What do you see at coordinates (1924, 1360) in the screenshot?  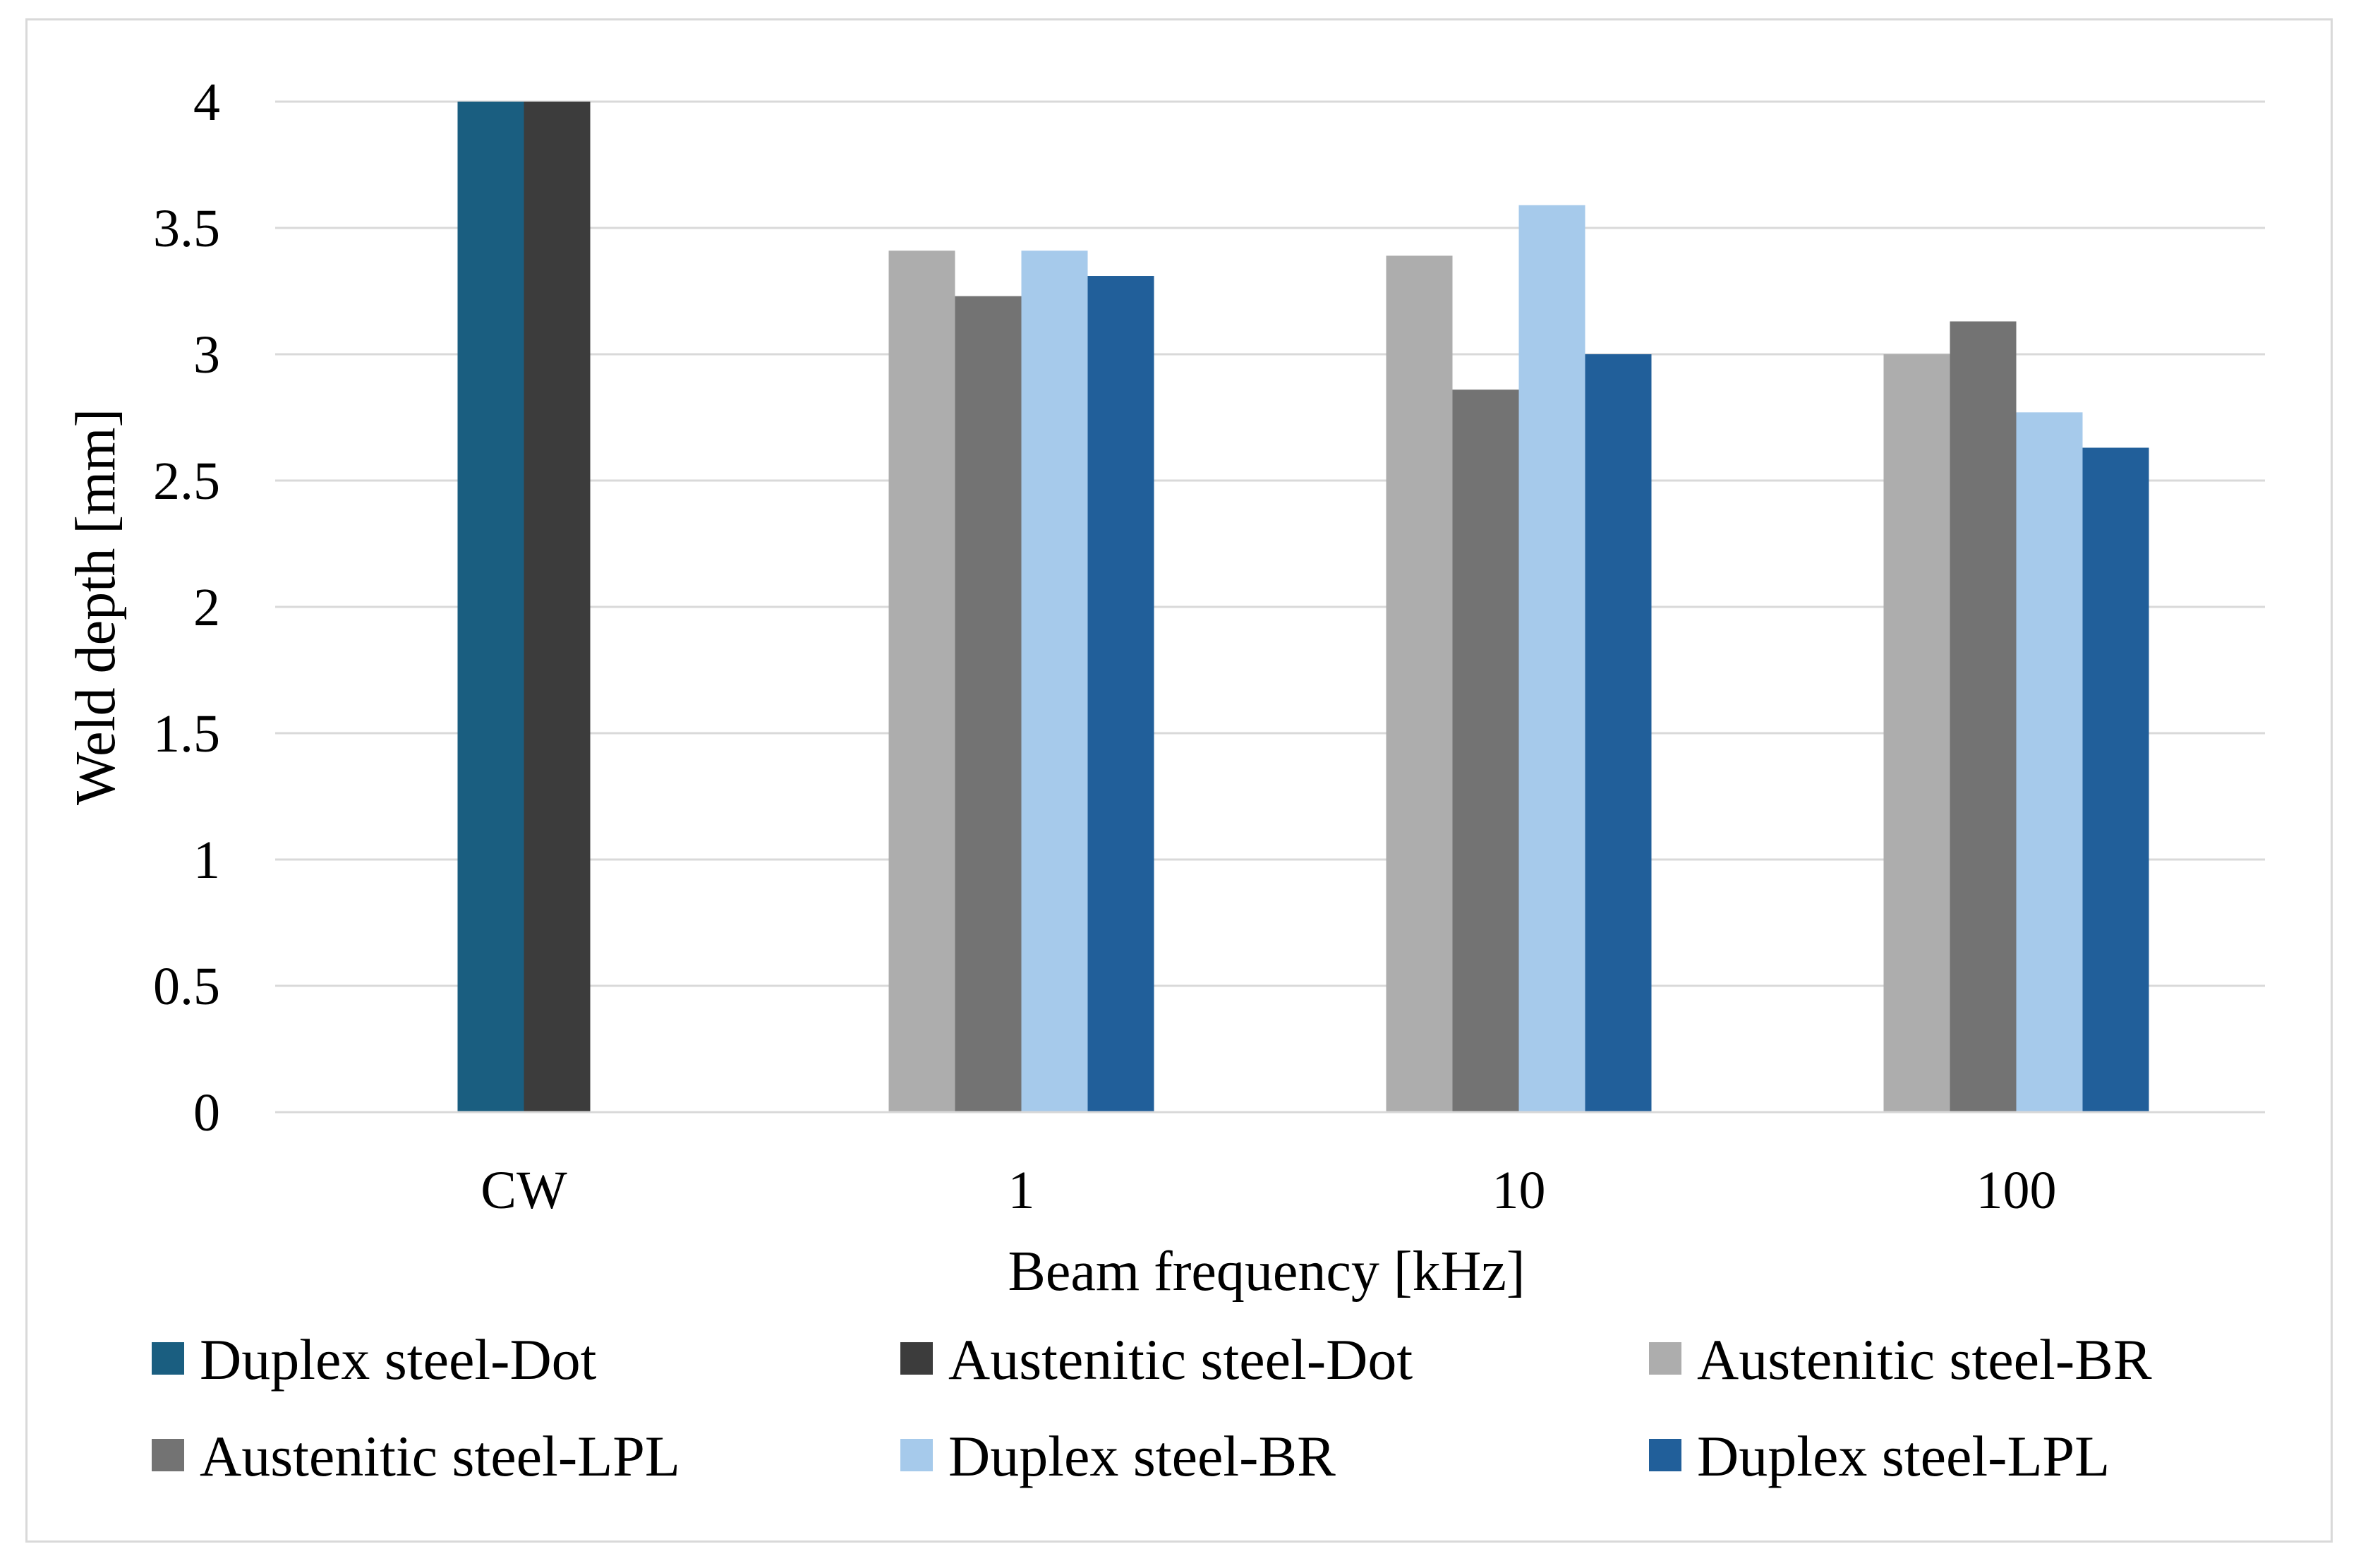 I see `legend-label: Austenitic steel-BR` at bounding box center [1924, 1360].